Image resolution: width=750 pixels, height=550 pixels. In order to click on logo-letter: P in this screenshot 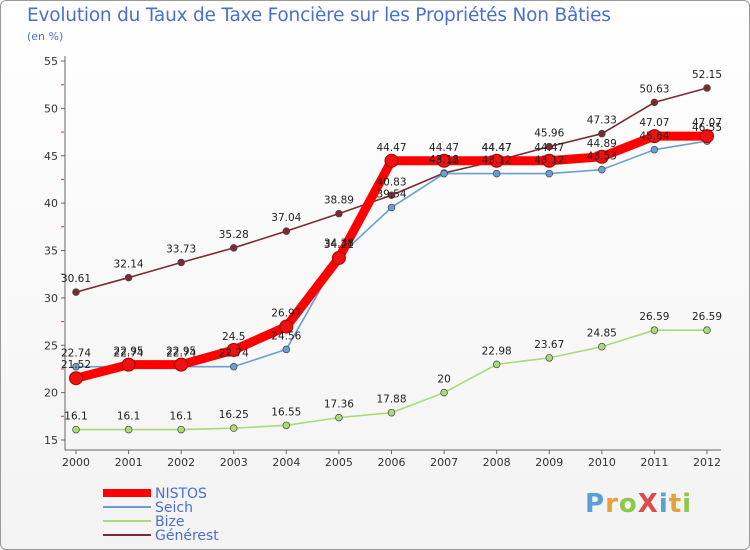, I will do `click(595, 504)`.